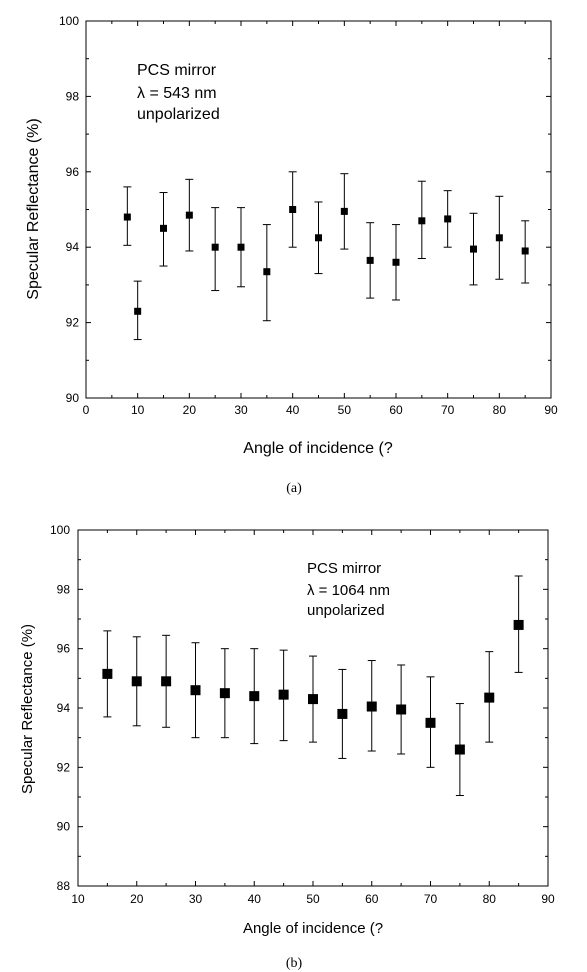  Describe the element at coordinates (241, 410) in the screenshot. I see `chart-a-x-tick-label: 30` at that location.